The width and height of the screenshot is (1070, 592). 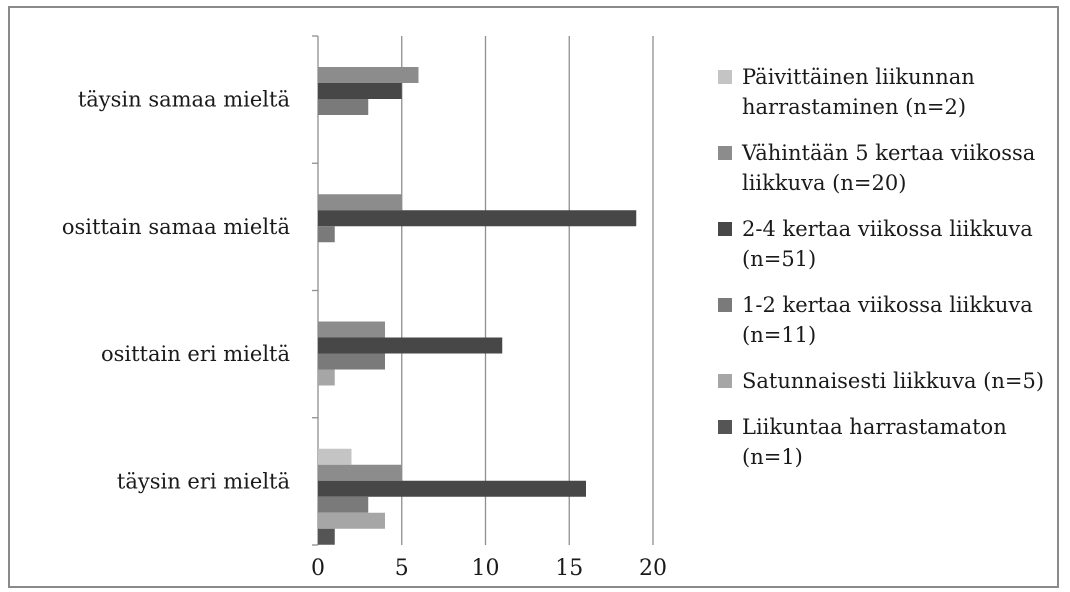 What do you see at coordinates (653, 568) in the screenshot?
I see `x-tick-label: 20` at bounding box center [653, 568].